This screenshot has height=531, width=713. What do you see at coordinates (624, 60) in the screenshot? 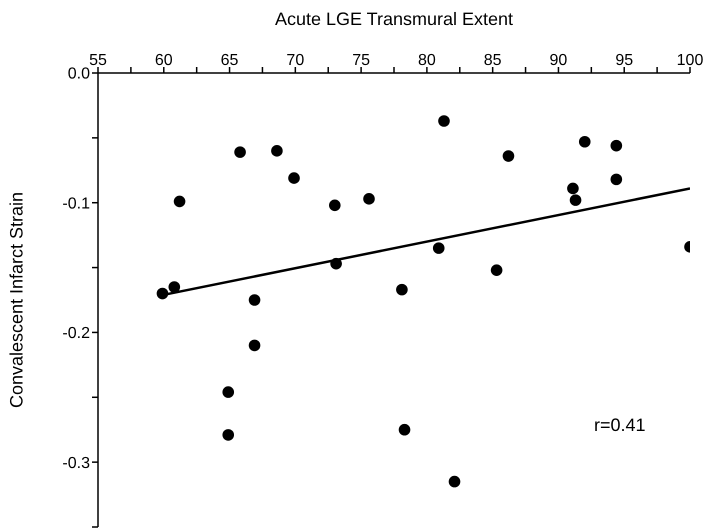
I see `x-tick-label: 95` at bounding box center [624, 60].